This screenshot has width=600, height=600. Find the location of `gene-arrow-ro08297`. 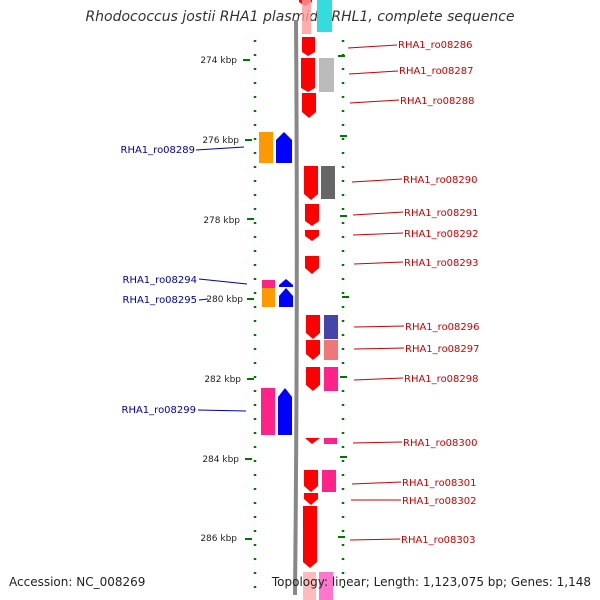

gene-arrow-ro08297 is located at coordinates (313, 350).